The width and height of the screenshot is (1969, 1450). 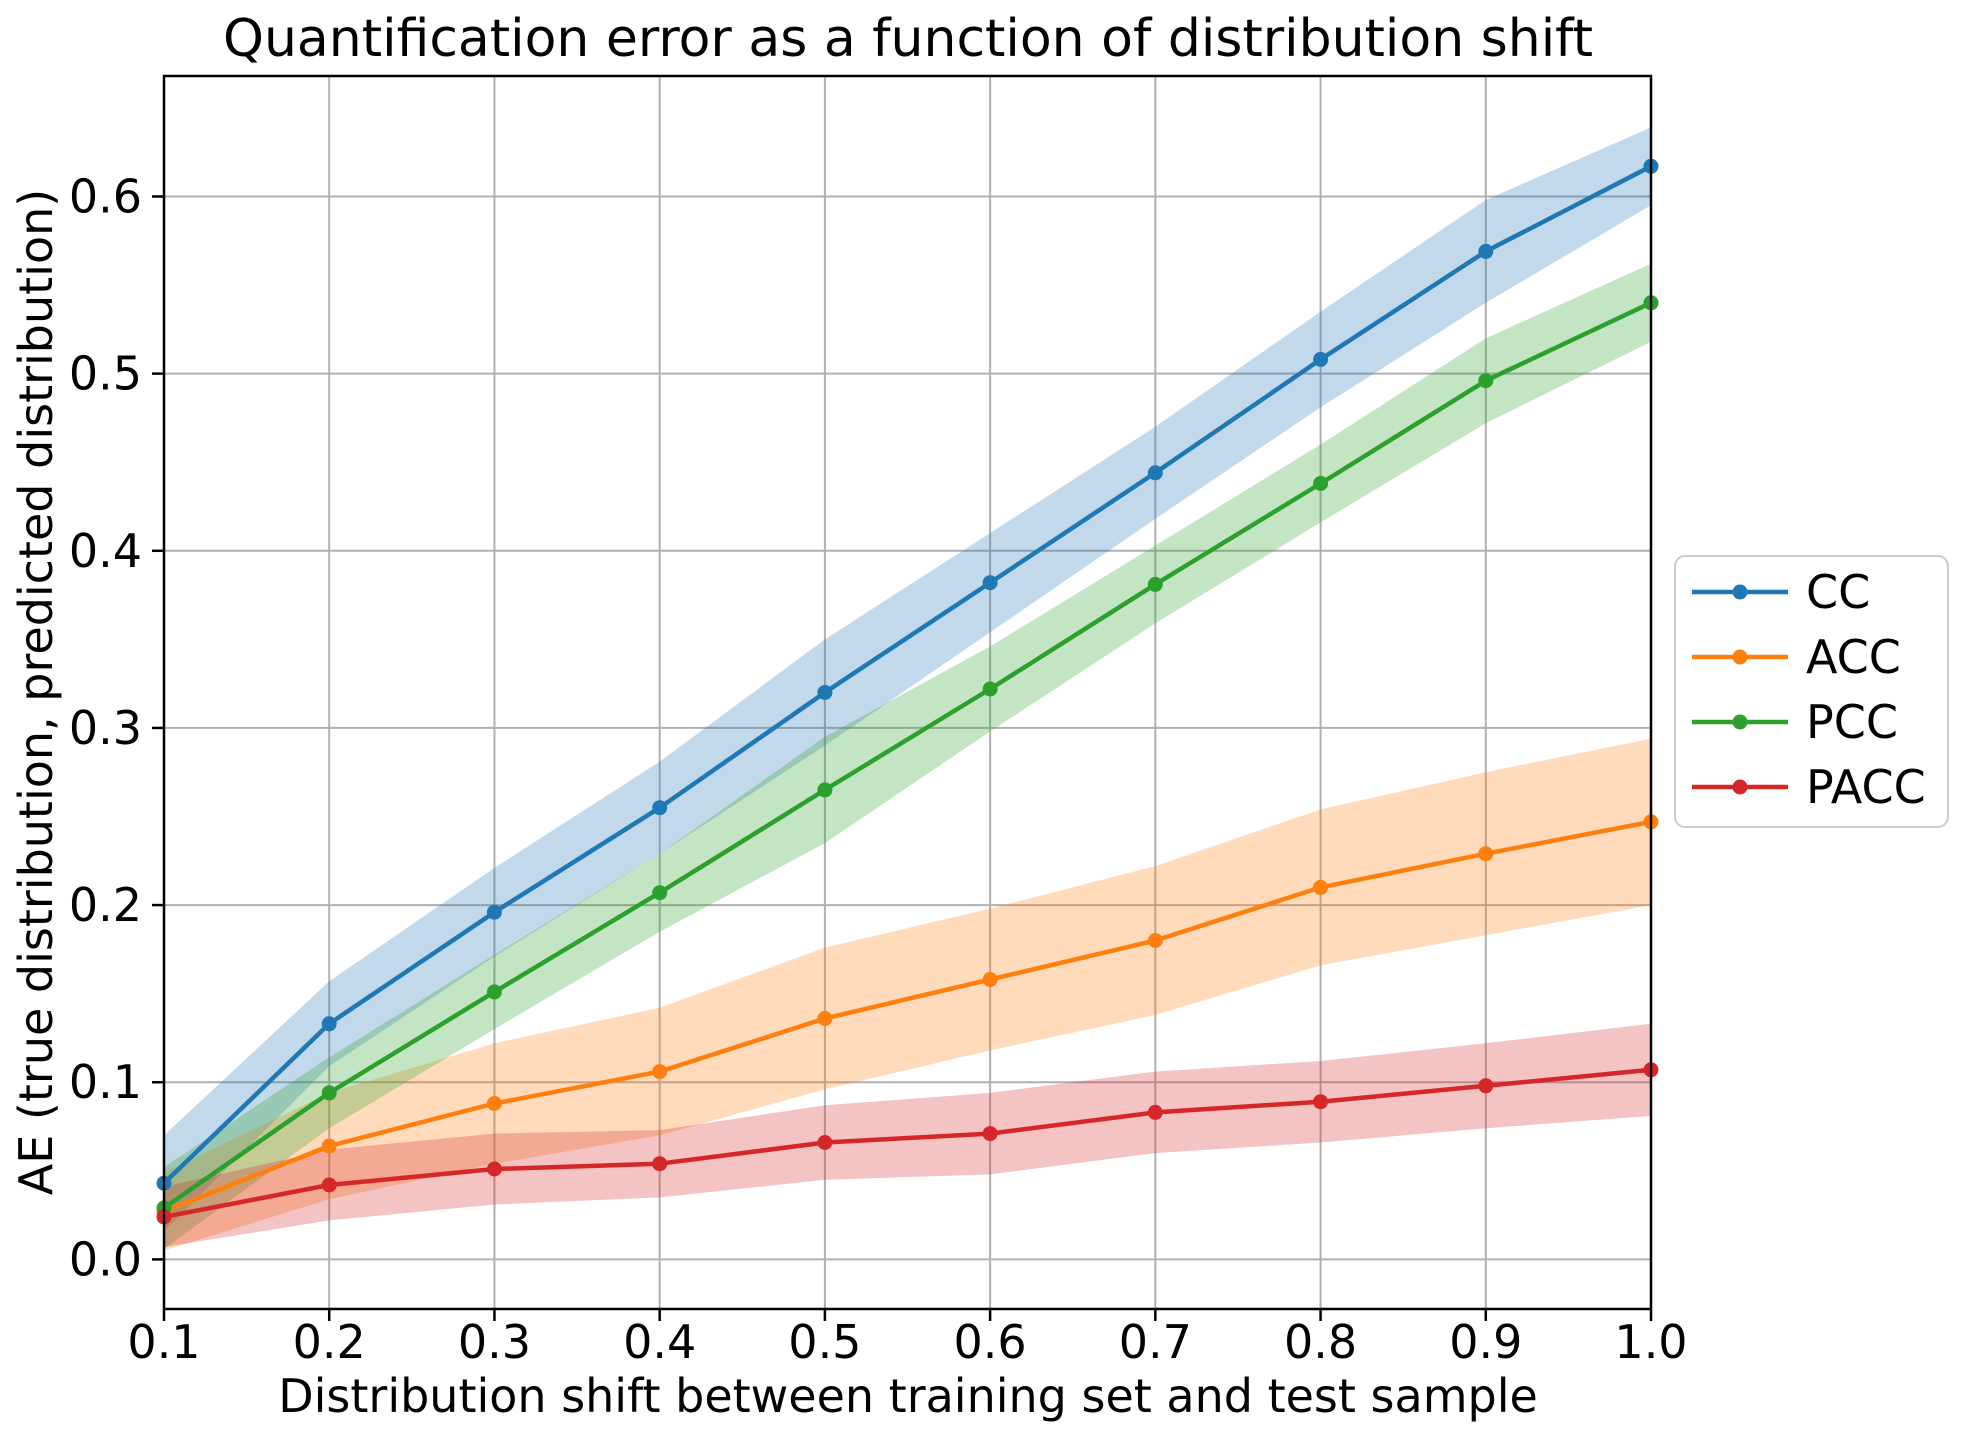 What do you see at coordinates (1650, 1342) in the screenshot?
I see `x-tick-label: 1.0` at bounding box center [1650, 1342].